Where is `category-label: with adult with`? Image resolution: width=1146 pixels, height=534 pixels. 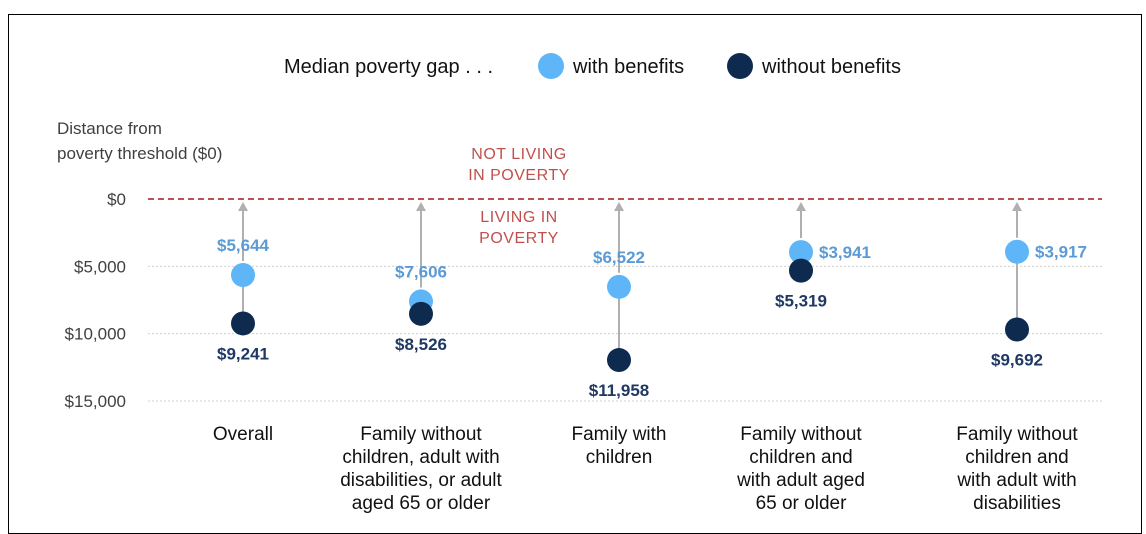
category-label: with adult with is located at coordinates (1016, 480).